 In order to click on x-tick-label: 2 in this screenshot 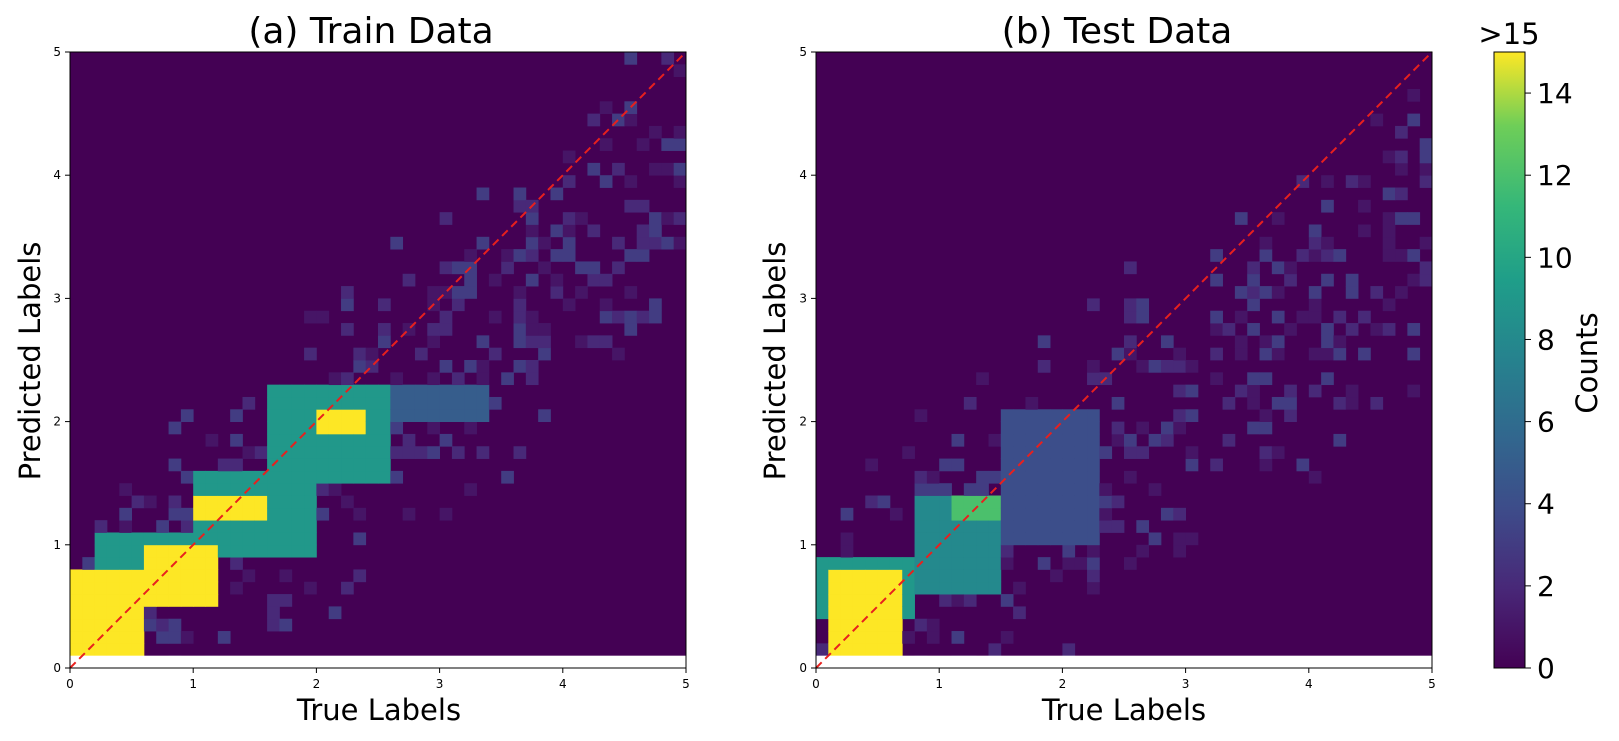, I will do `click(317, 684)`.